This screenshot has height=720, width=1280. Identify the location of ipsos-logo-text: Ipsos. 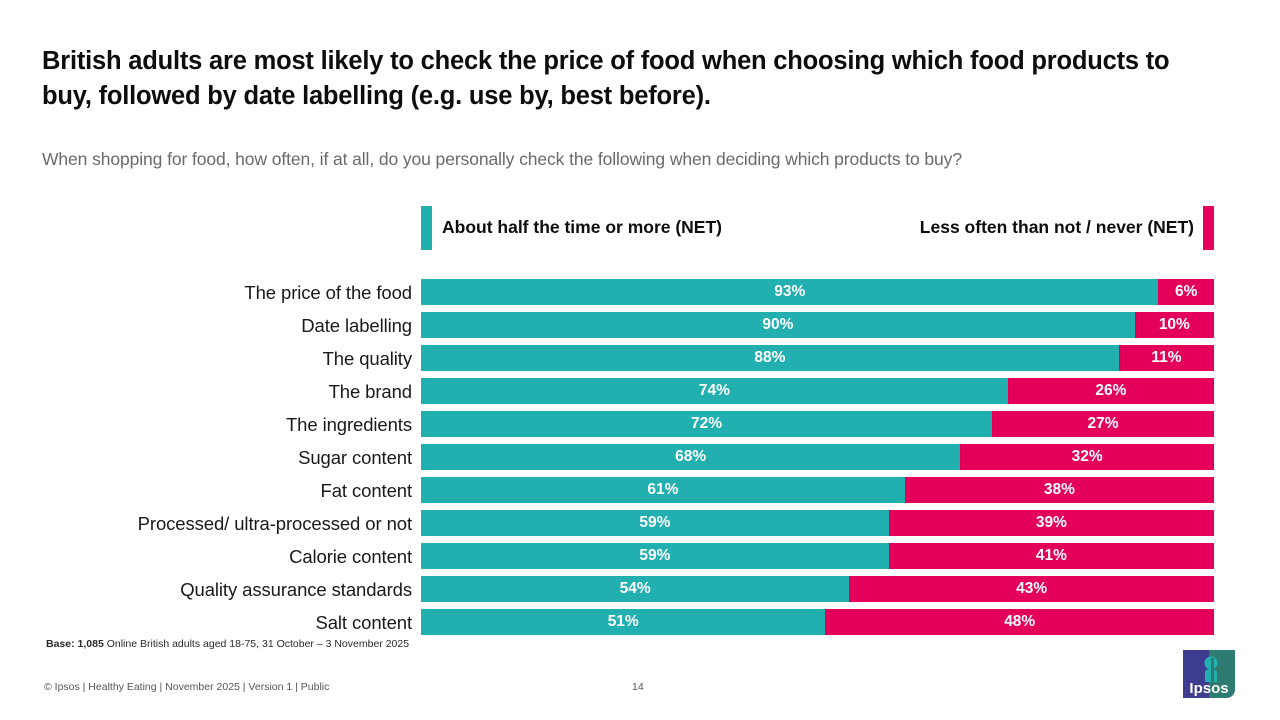
(1208, 688).